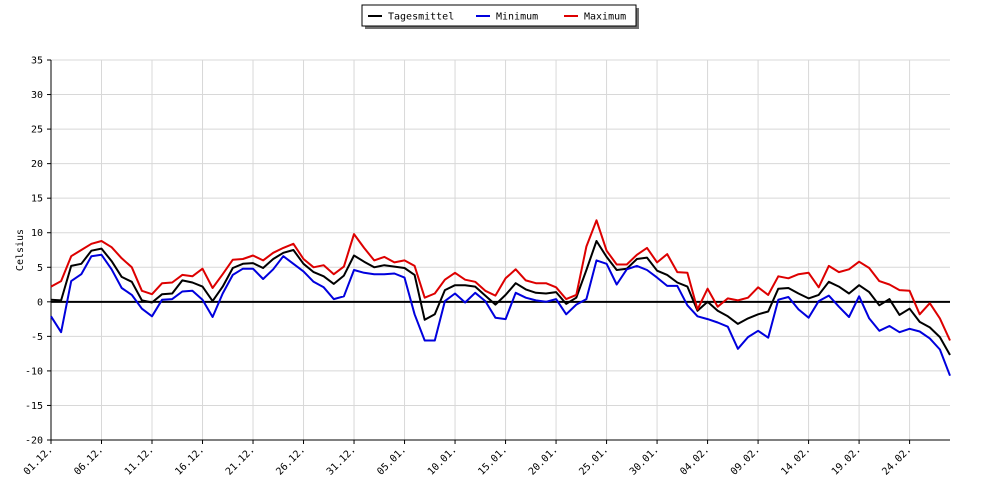  What do you see at coordinates (391, 460) in the screenshot?
I see `x-tick-label: 05.01.` at bounding box center [391, 460].